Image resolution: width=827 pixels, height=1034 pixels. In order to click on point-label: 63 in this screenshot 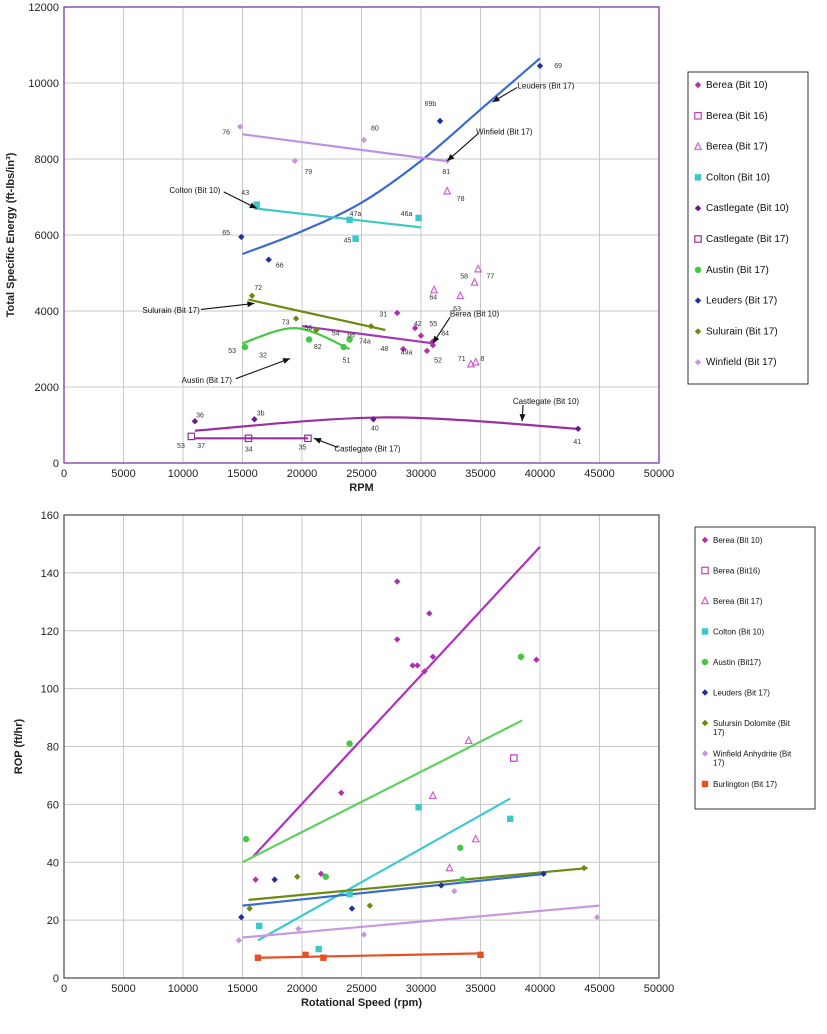, I will do `click(457, 309)`.